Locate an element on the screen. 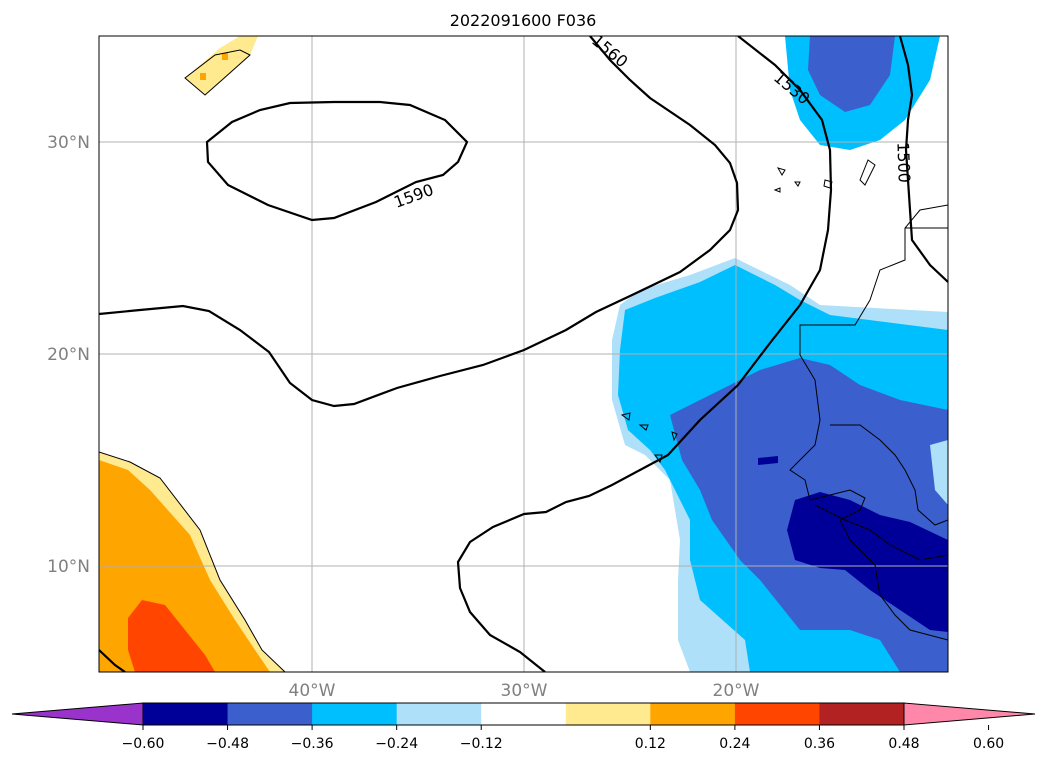 This screenshot has width=1047, height=765. colorbar-extend-low is located at coordinates (77, 714).